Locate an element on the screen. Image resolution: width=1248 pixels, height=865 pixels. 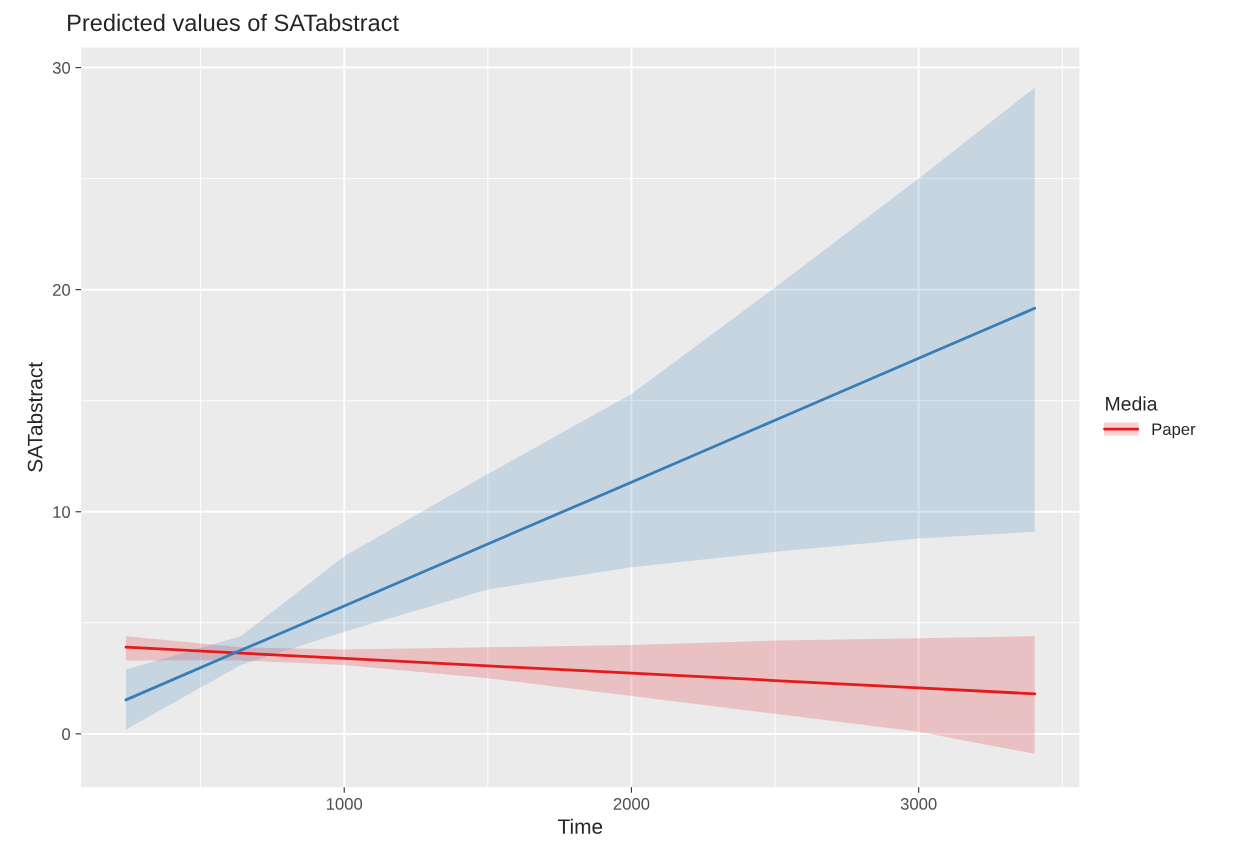
y-axis-title: SATabstract is located at coordinates (35, 417).